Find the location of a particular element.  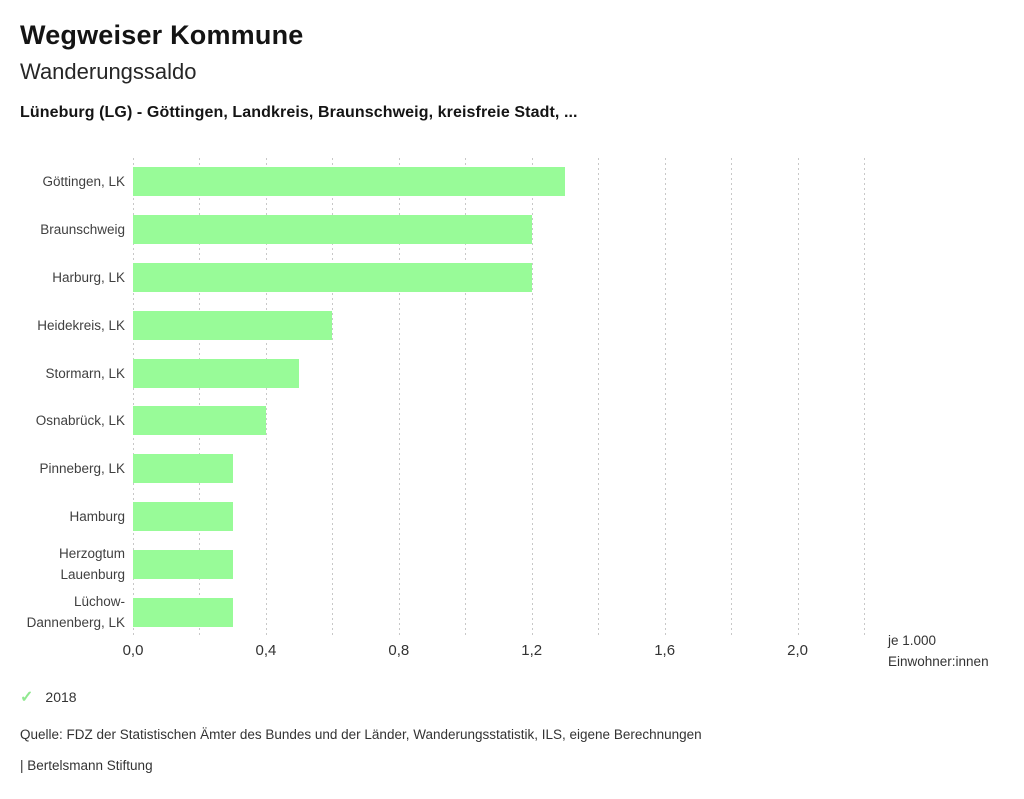

category-label: Braunschweig is located at coordinates (82, 230).